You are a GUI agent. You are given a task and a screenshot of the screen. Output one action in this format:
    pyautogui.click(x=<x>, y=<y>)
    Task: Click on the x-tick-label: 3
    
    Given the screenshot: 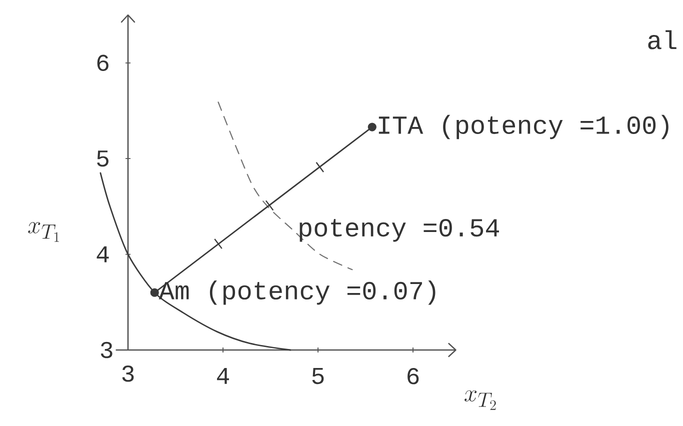 What is the action you would take?
    pyautogui.click(x=128, y=374)
    